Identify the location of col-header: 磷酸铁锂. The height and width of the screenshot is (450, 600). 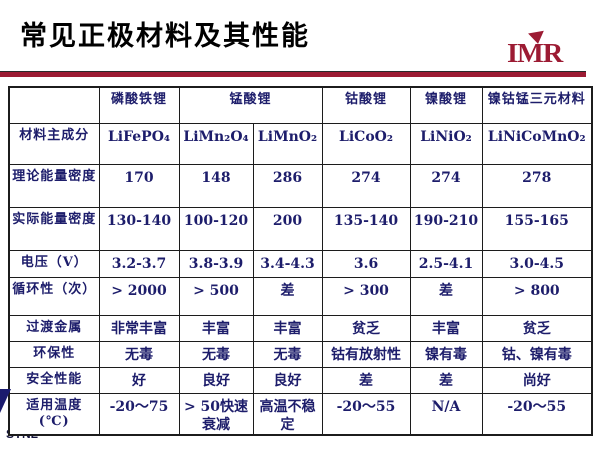
(139, 105).